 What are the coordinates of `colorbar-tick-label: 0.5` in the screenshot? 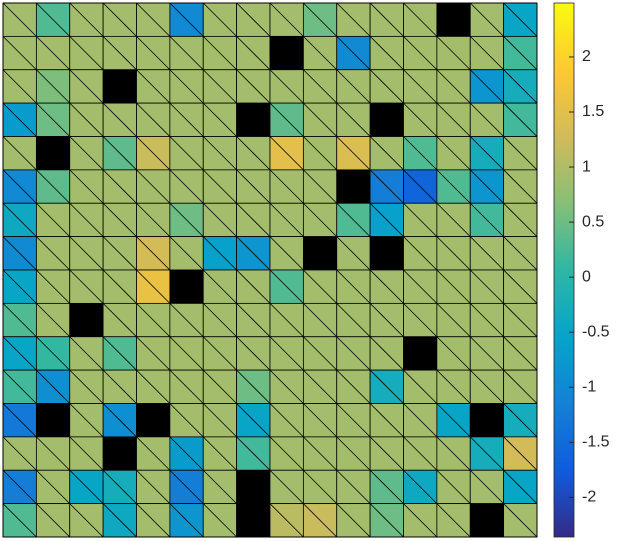 It's located at (593, 221).